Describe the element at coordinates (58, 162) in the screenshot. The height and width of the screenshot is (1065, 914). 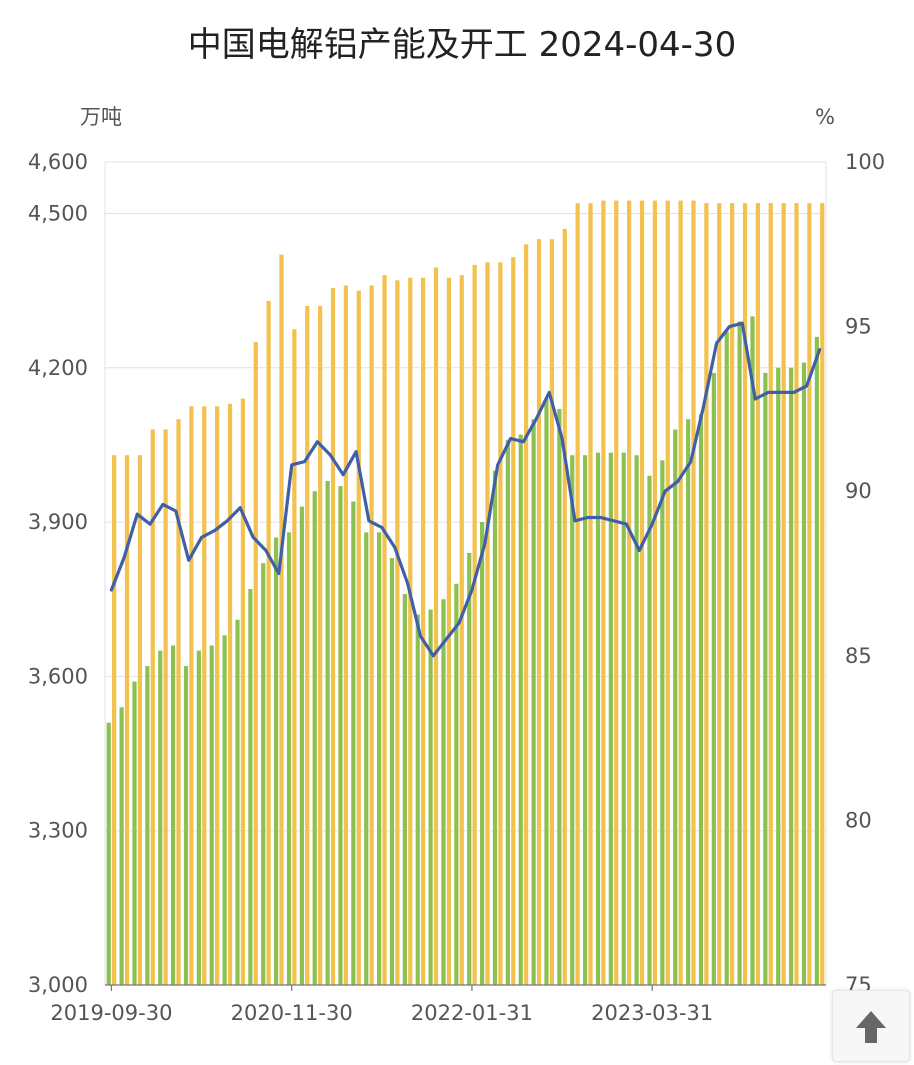
I see `left-tick-label-6: 4,600` at that location.